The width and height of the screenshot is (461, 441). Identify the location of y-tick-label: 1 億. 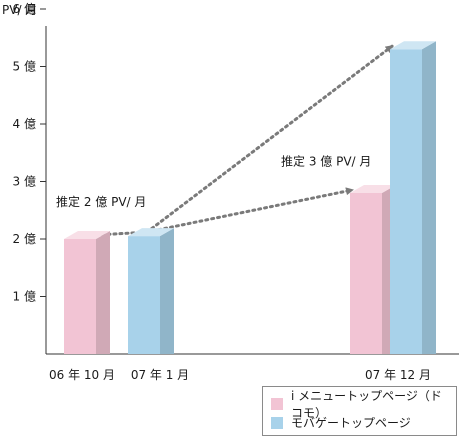
(24, 297).